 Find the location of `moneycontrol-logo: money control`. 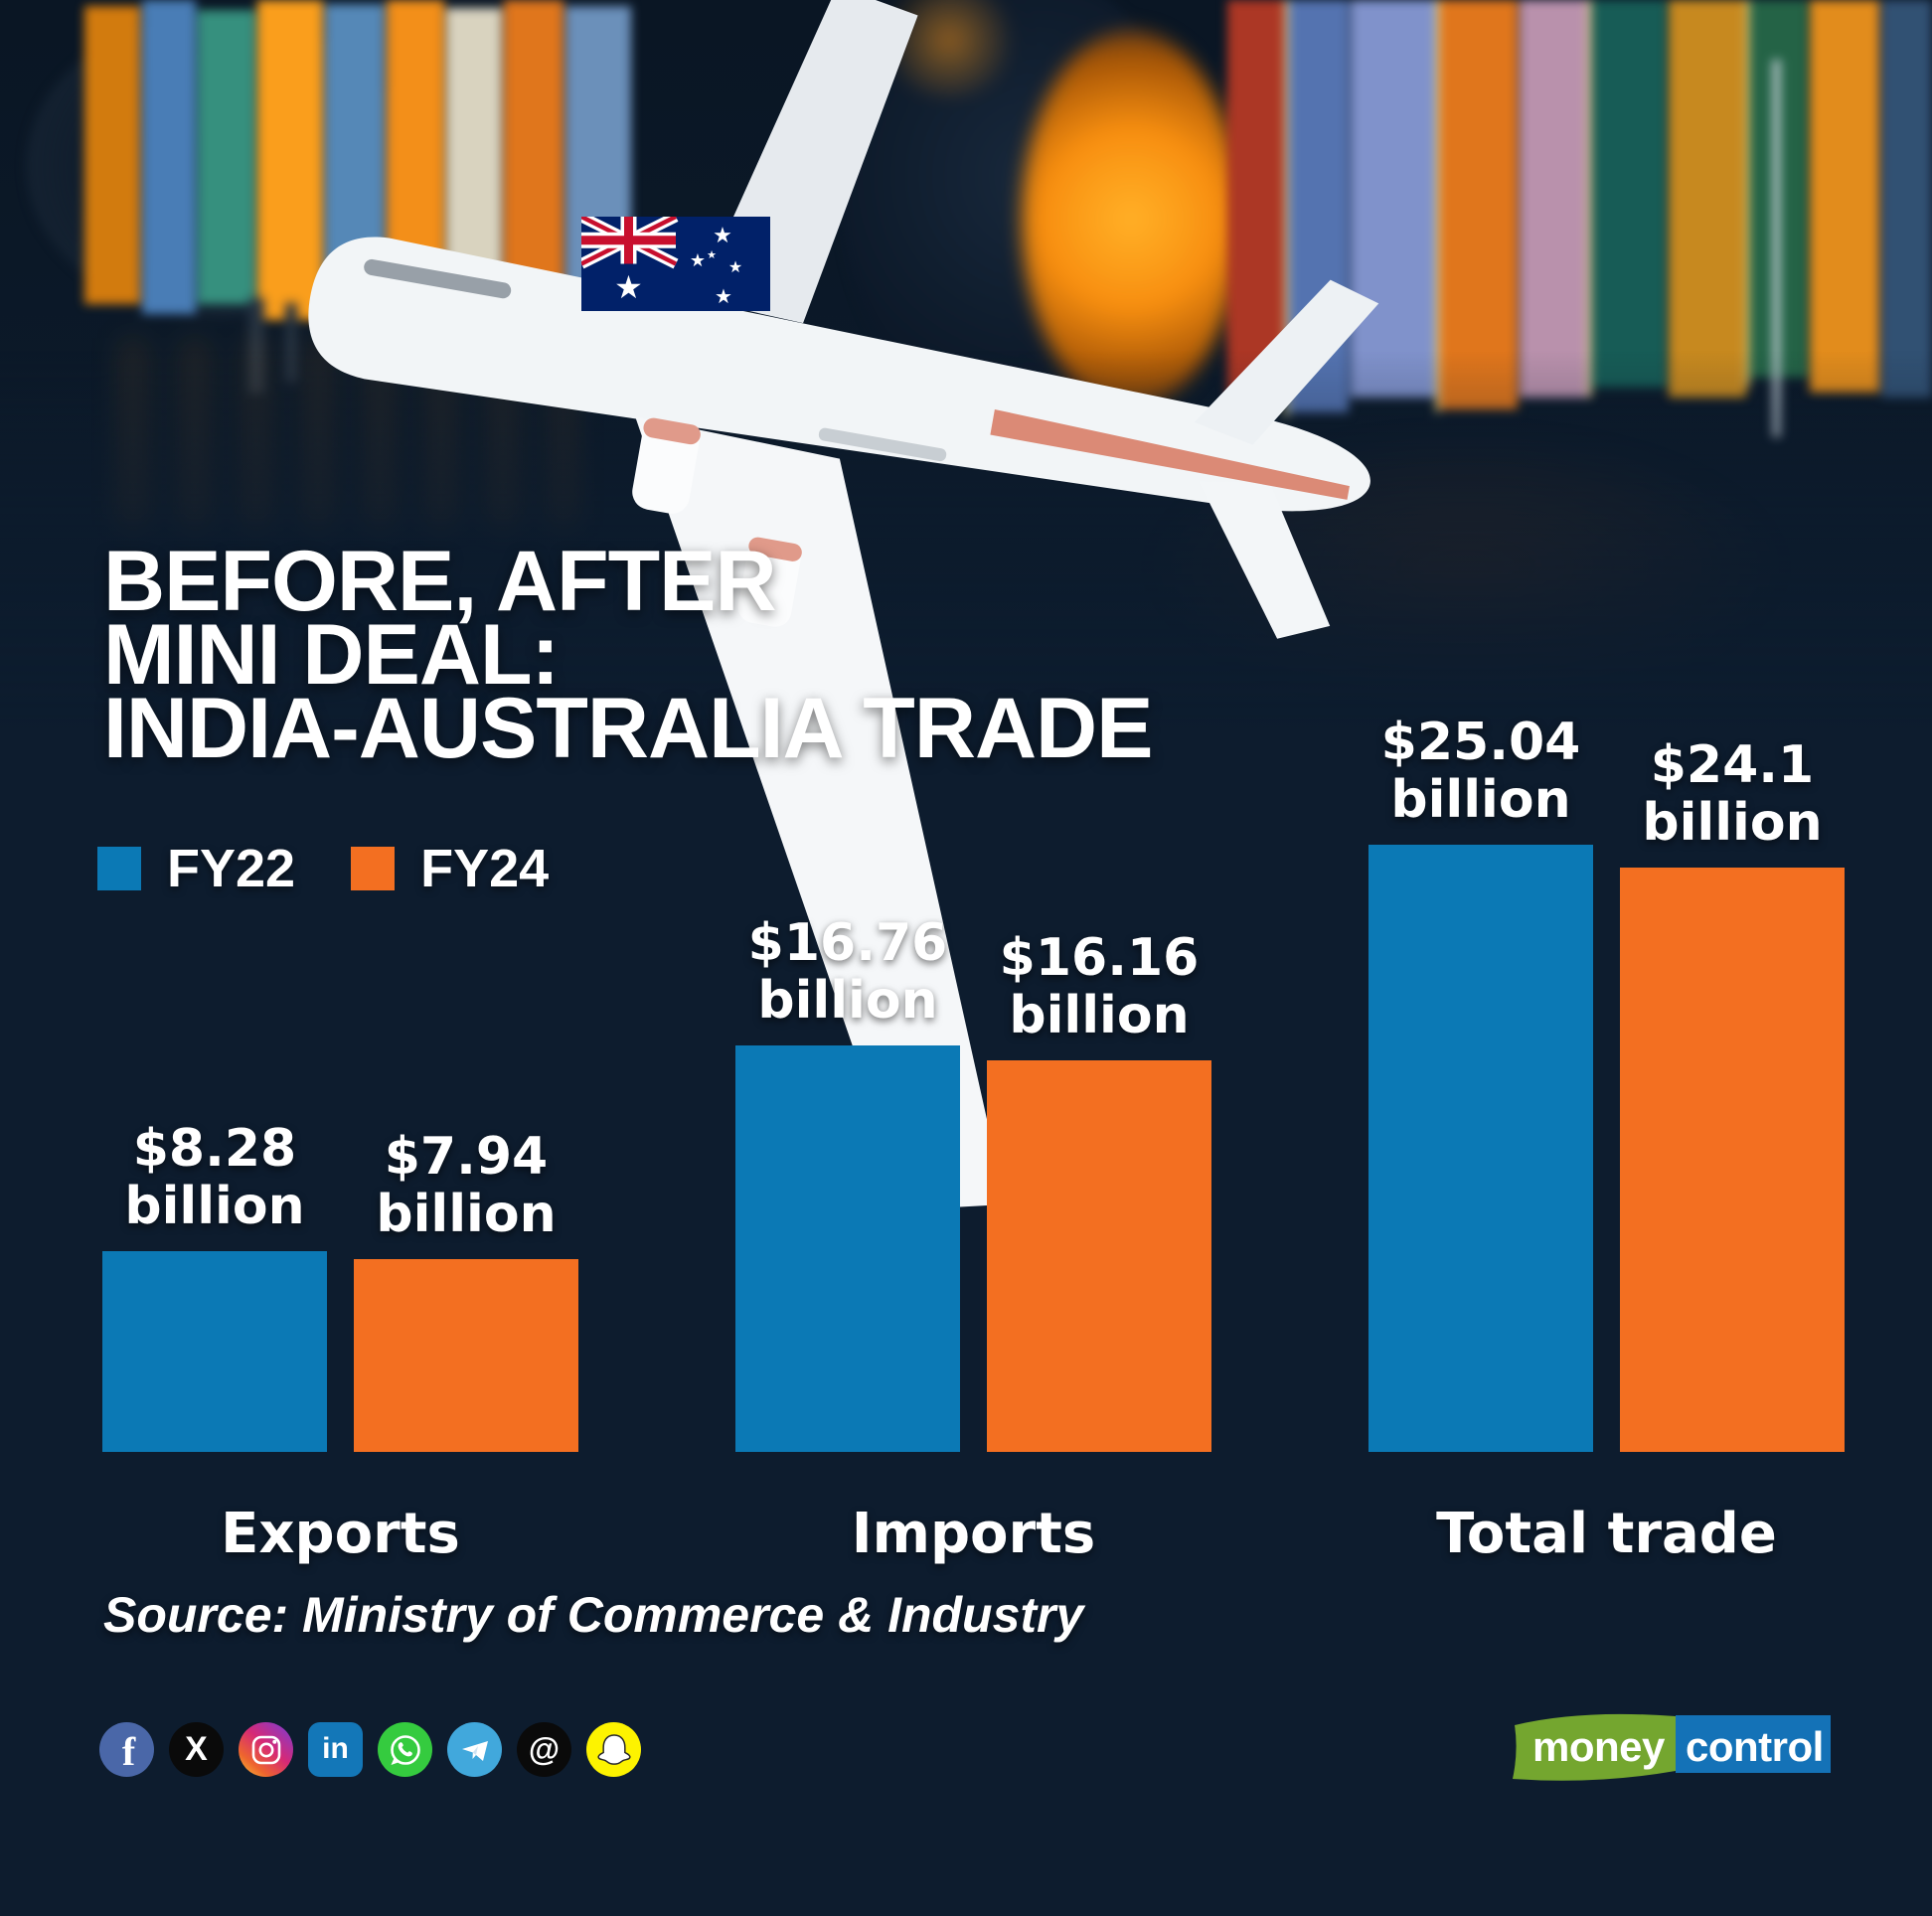

moneycontrol-logo: money control is located at coordinates (1671, 1746).